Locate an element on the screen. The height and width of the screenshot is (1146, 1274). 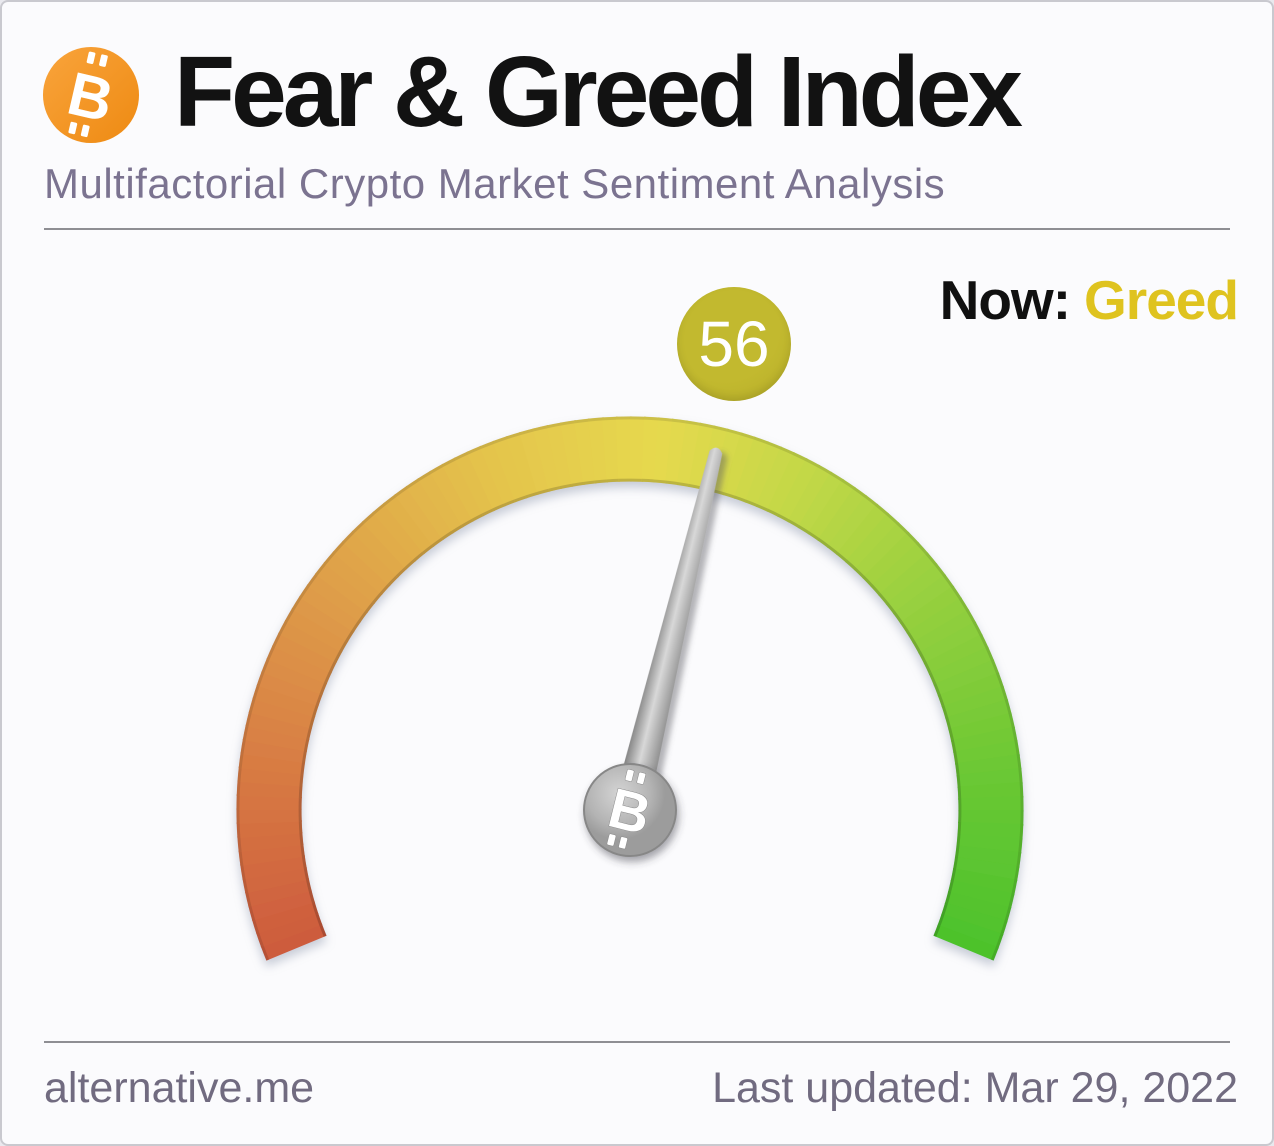
gauge-hub: B is located at coordinates (630, 810).